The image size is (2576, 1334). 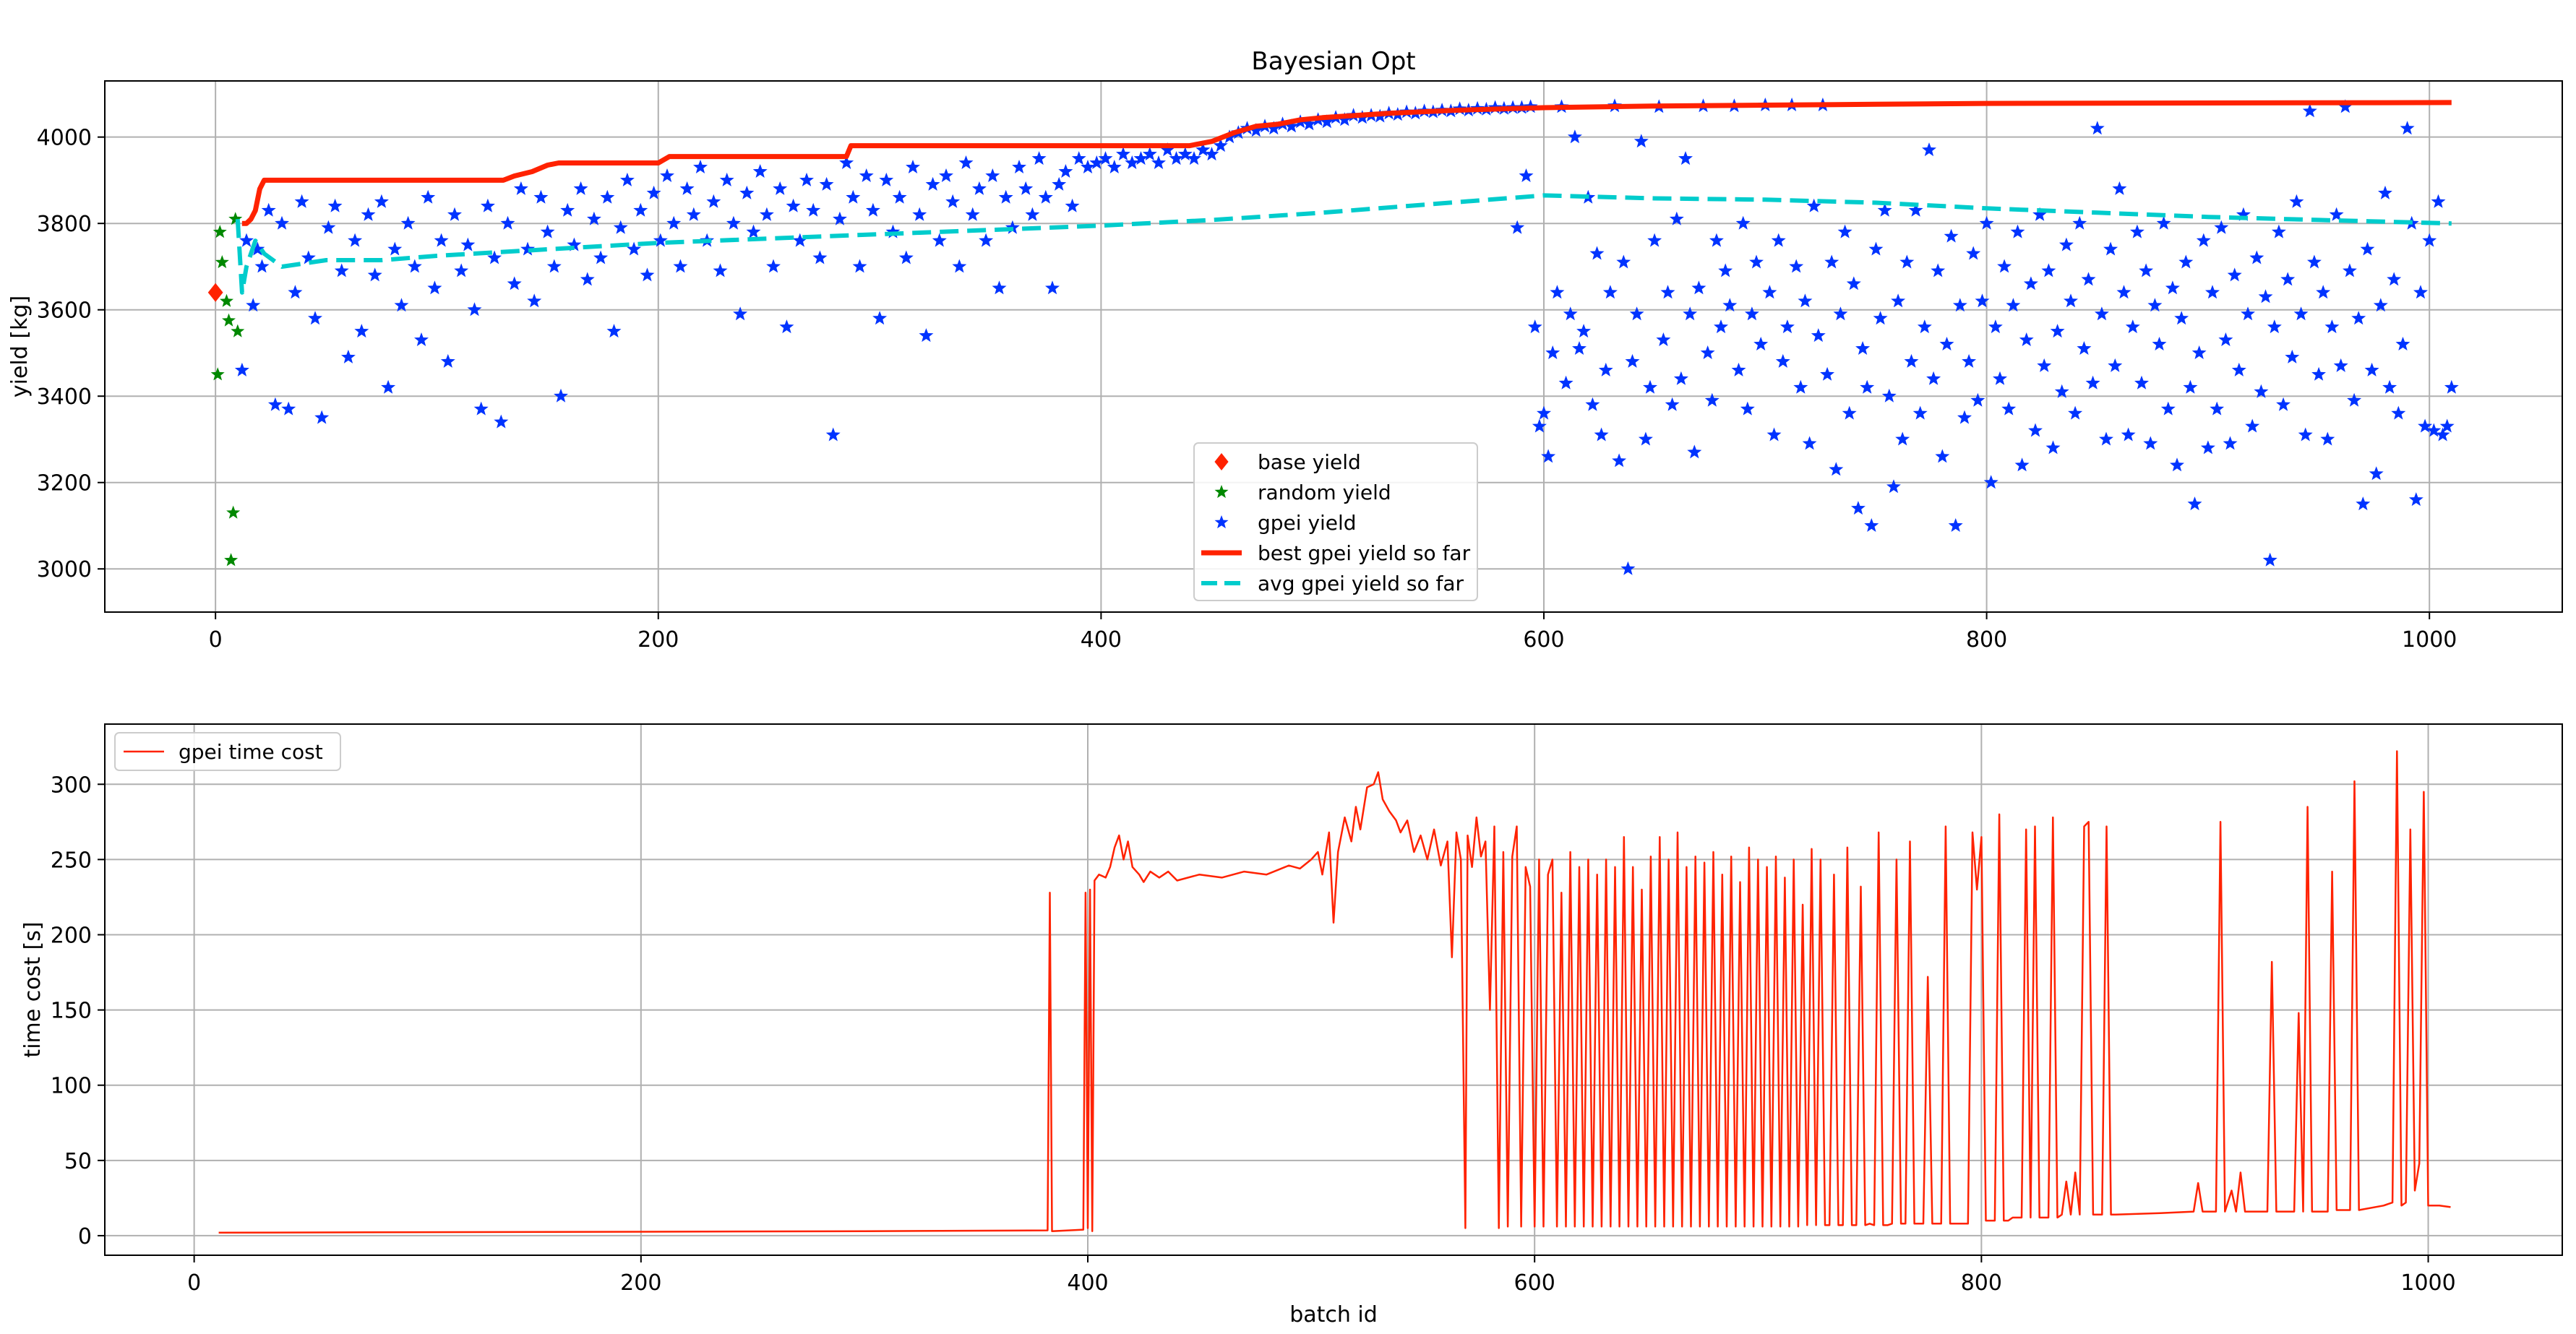 I want to click on random-yield-point, so click(x=231, y=560).